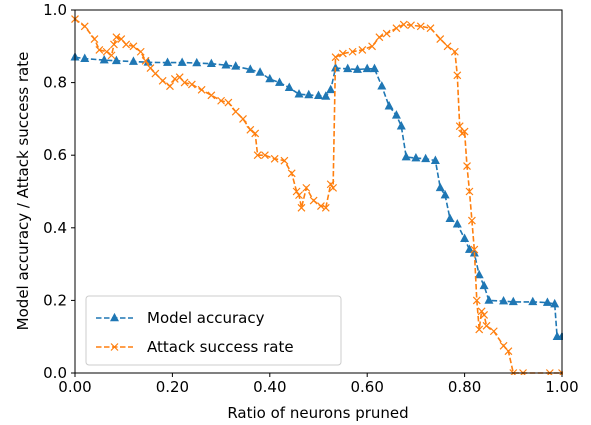 The width and height of the screenshot is (591, 425). I want to click on y-tick-label: 1.0, so click(55, 10).